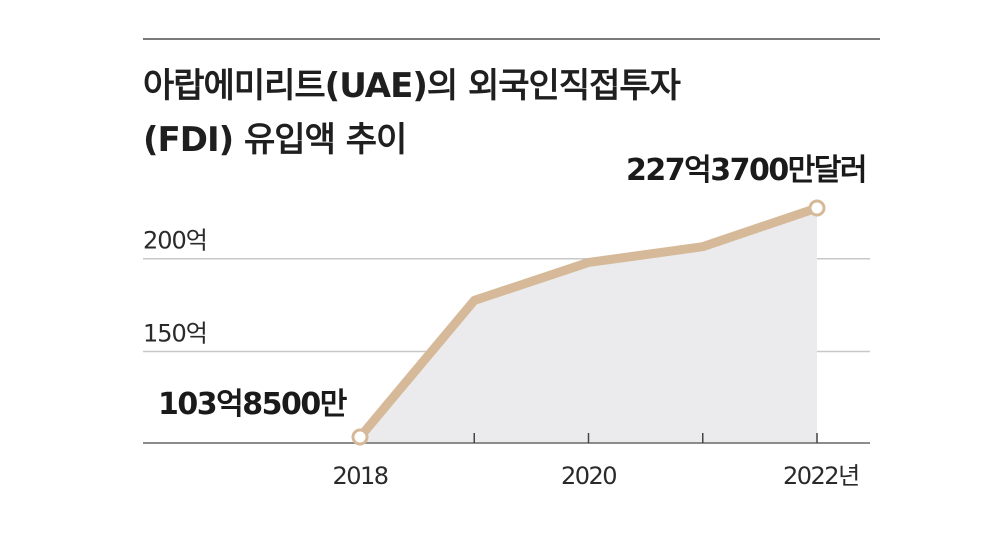  I want to click on data-point-2018, so click(360, 437).